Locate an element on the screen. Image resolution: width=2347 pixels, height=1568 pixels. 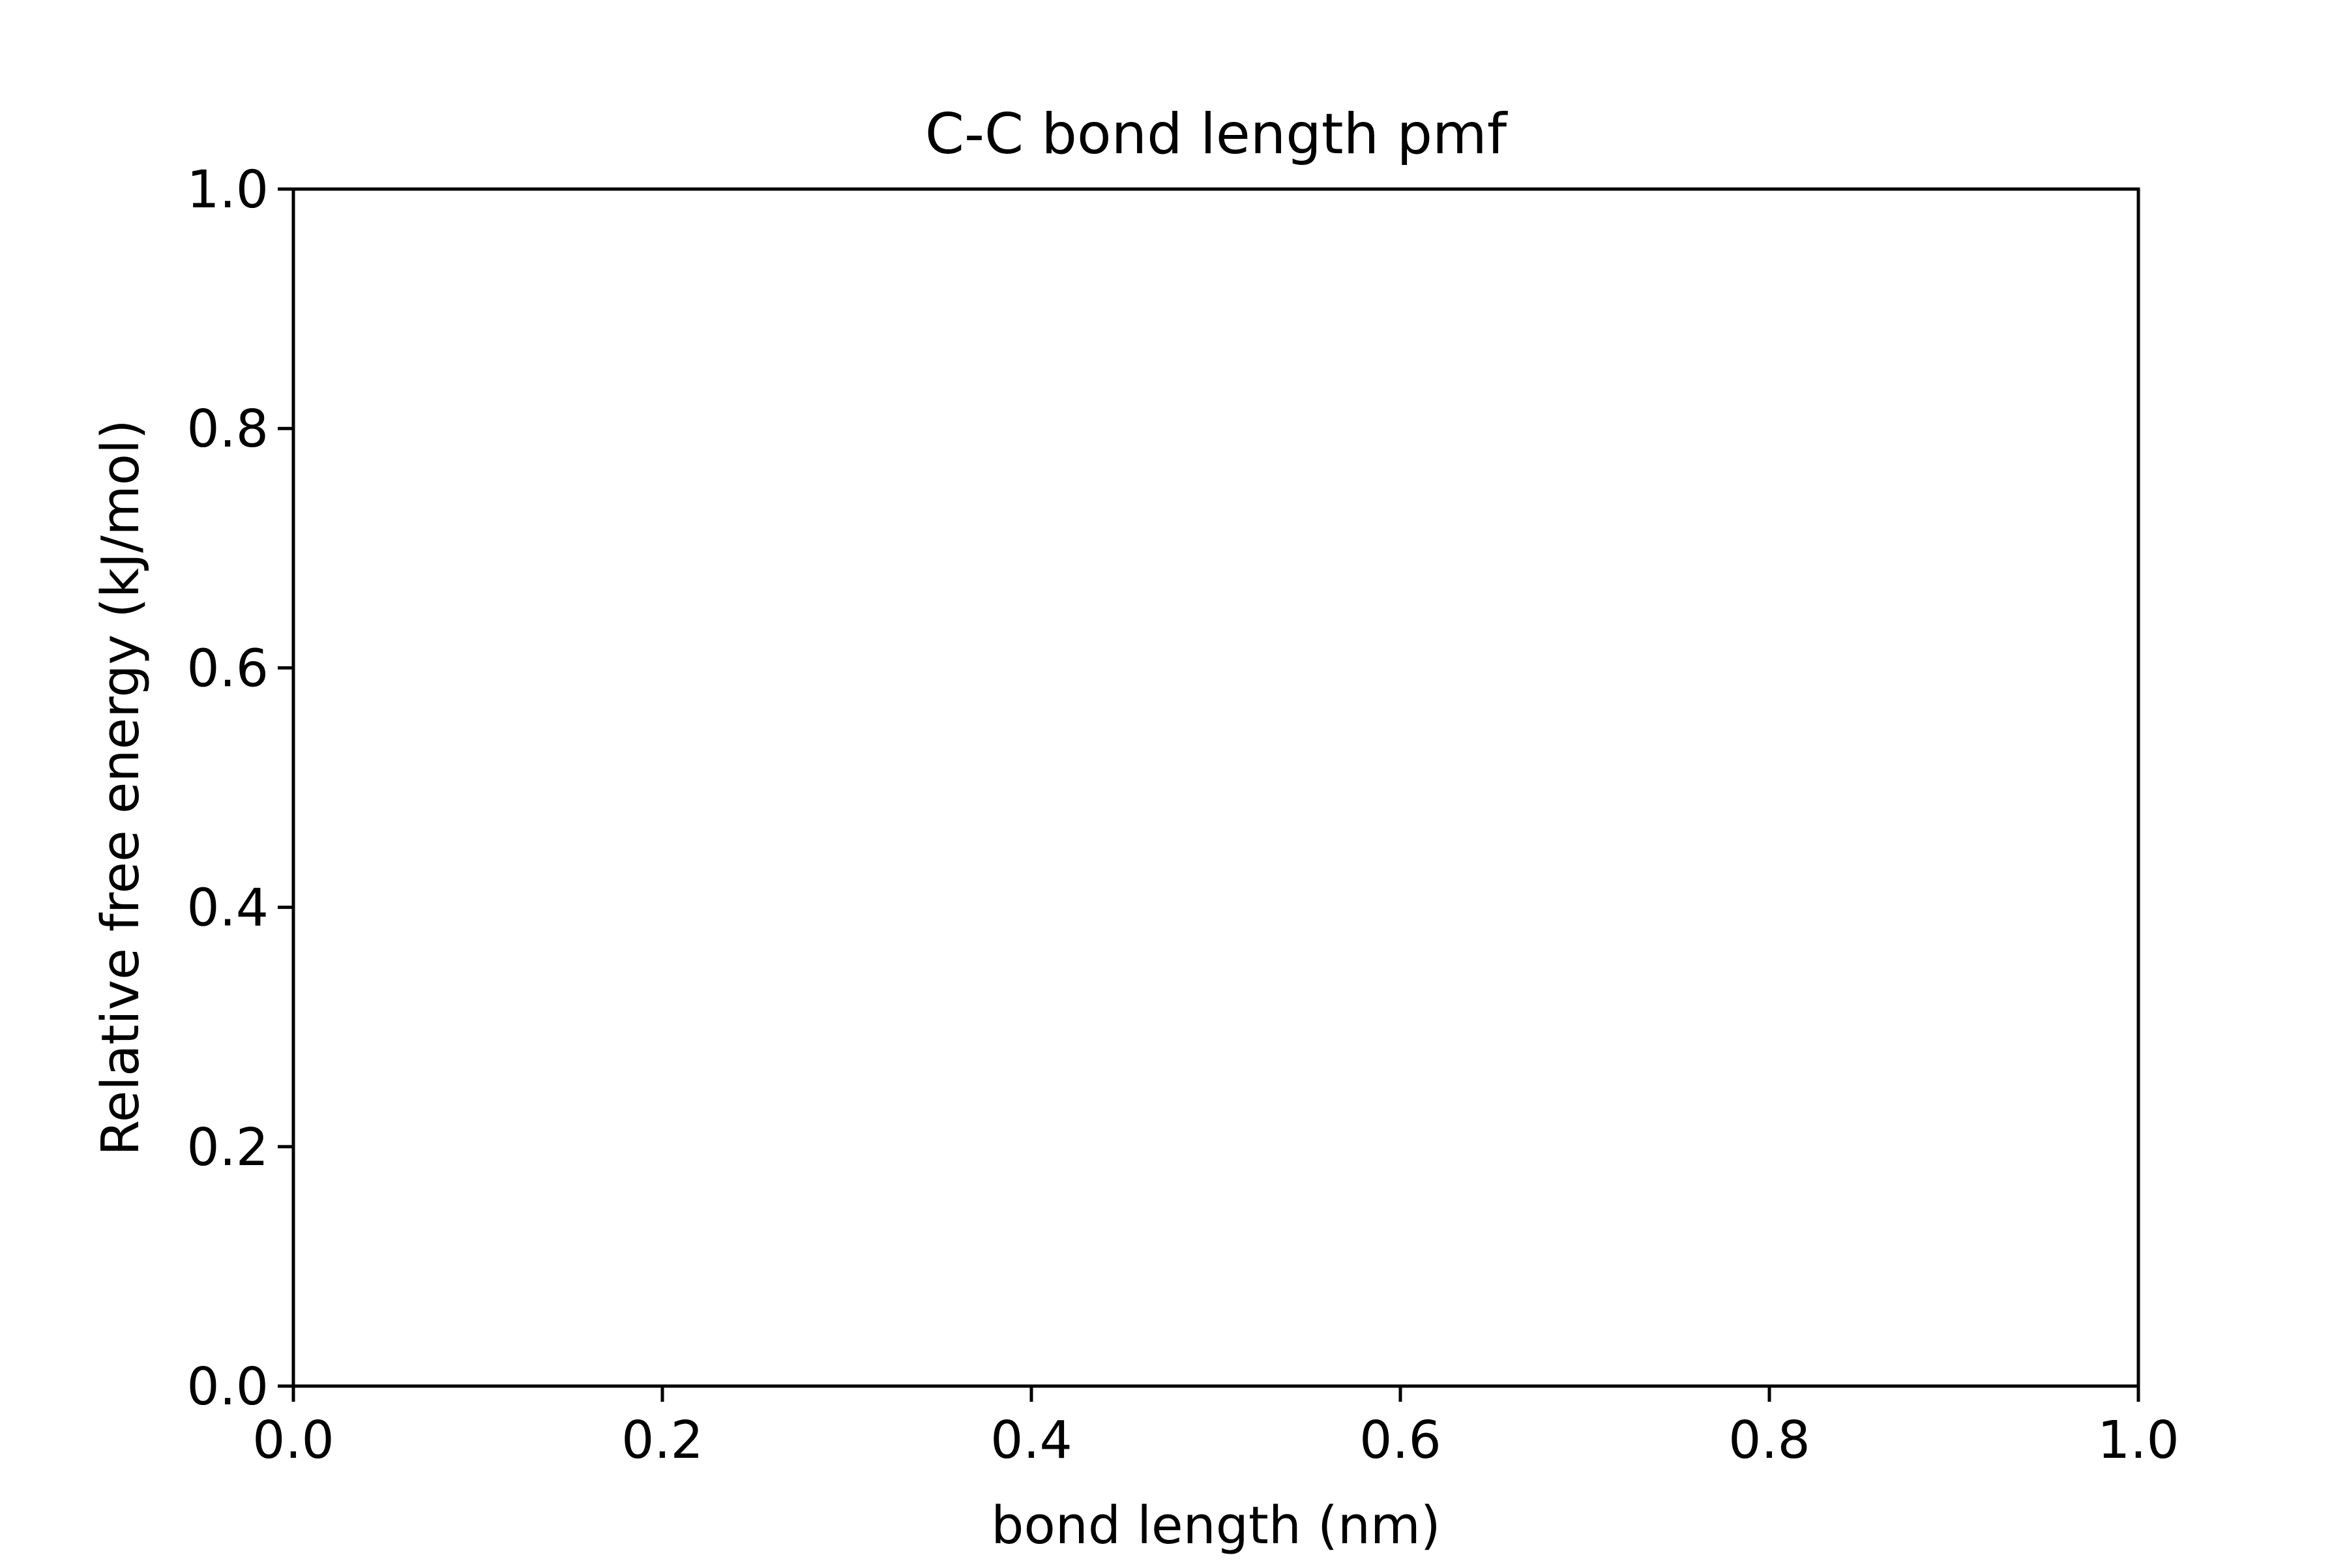
y-tick-label: 0.0 is located at coordinates (227, 1387).